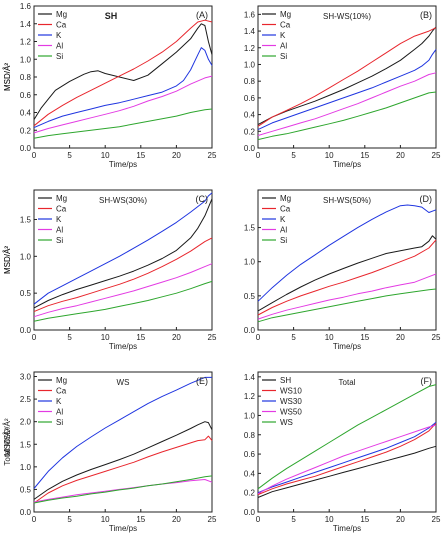 The image size is (444, 550). I want to click on series-line-ws10, so click(347, 459).